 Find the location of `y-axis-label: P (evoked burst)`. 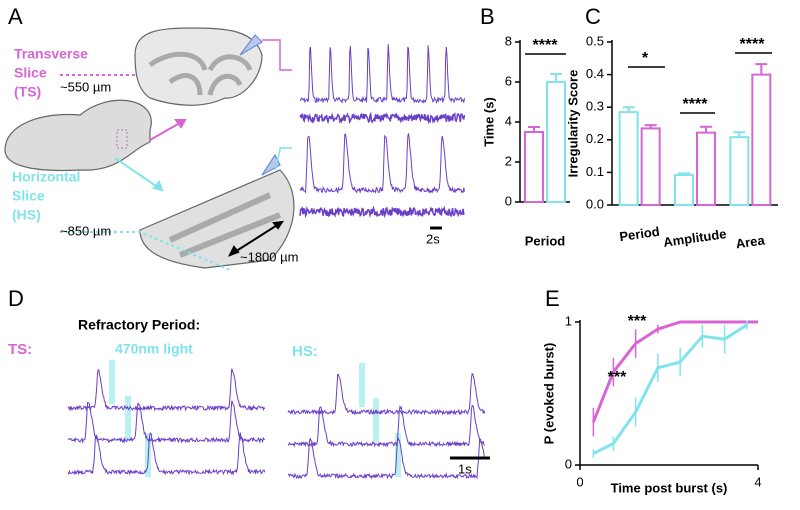

y-axis-label: P (evoked burst) is located at coordinates (548, 394).